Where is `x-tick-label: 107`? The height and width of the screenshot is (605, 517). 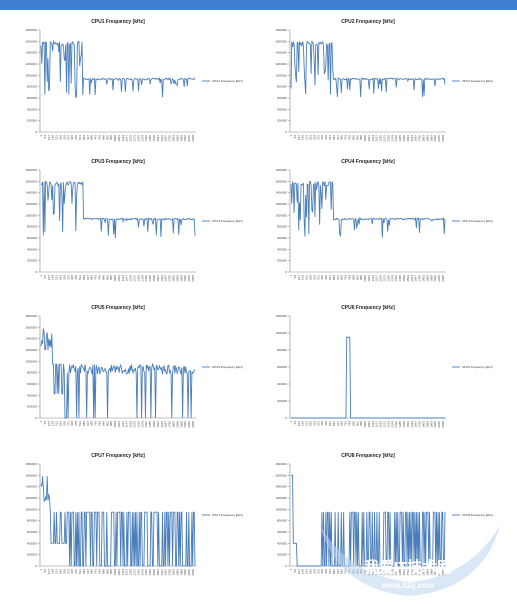 x-tick-label: 107 is located at coordinates (299, 277).